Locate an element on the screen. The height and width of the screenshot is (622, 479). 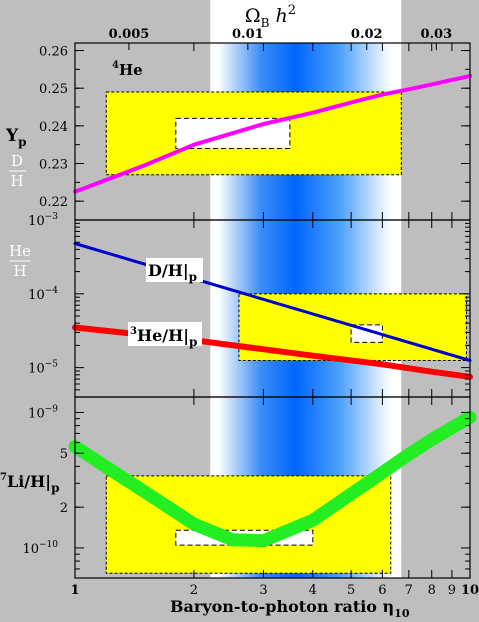
ytick-label-helium-4-4: 0.26 is located at coordinates (53, 52).